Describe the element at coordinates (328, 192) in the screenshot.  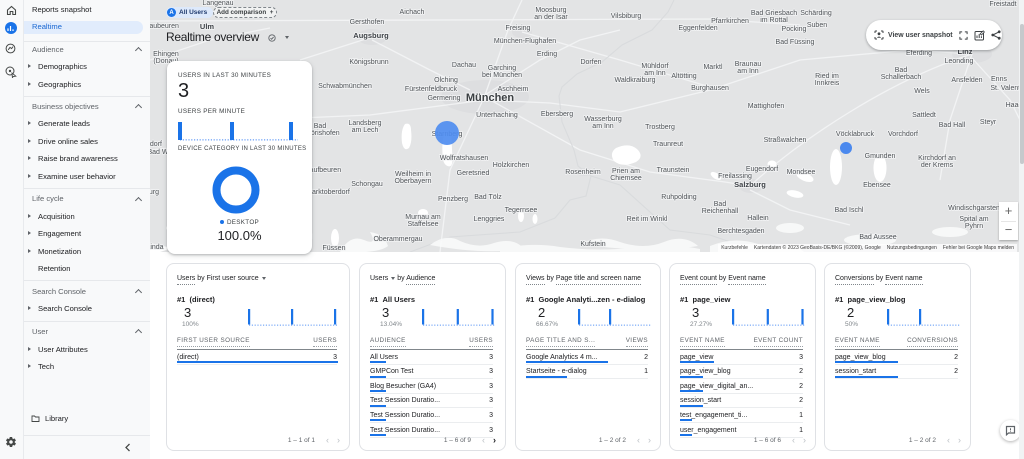
I see `svg-text: Marktoberdorf` at that location.